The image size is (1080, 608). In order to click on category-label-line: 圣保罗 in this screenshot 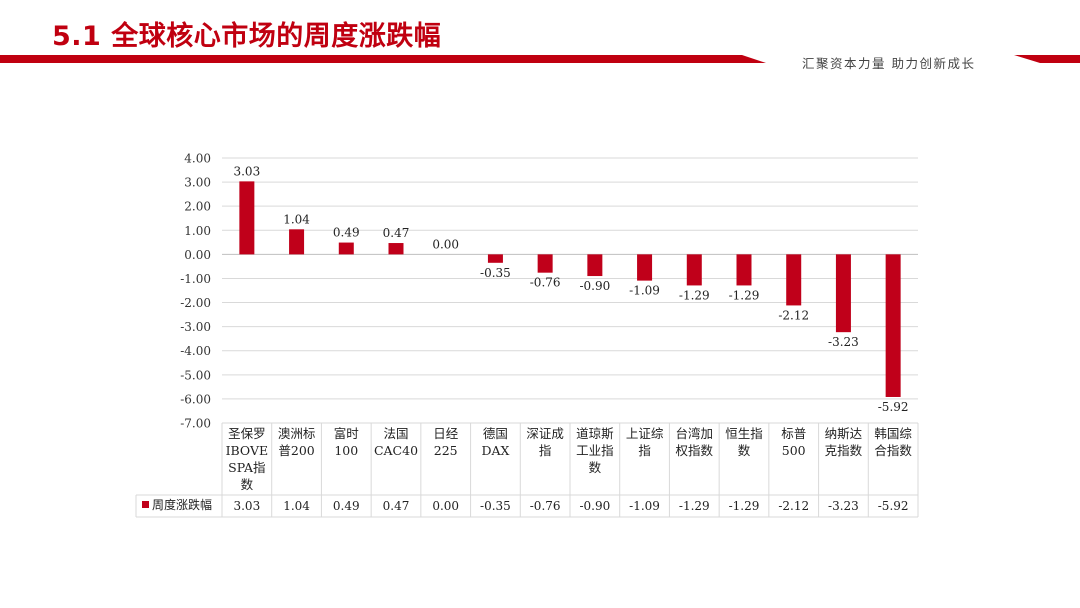, I will do `click(247, 433)`.